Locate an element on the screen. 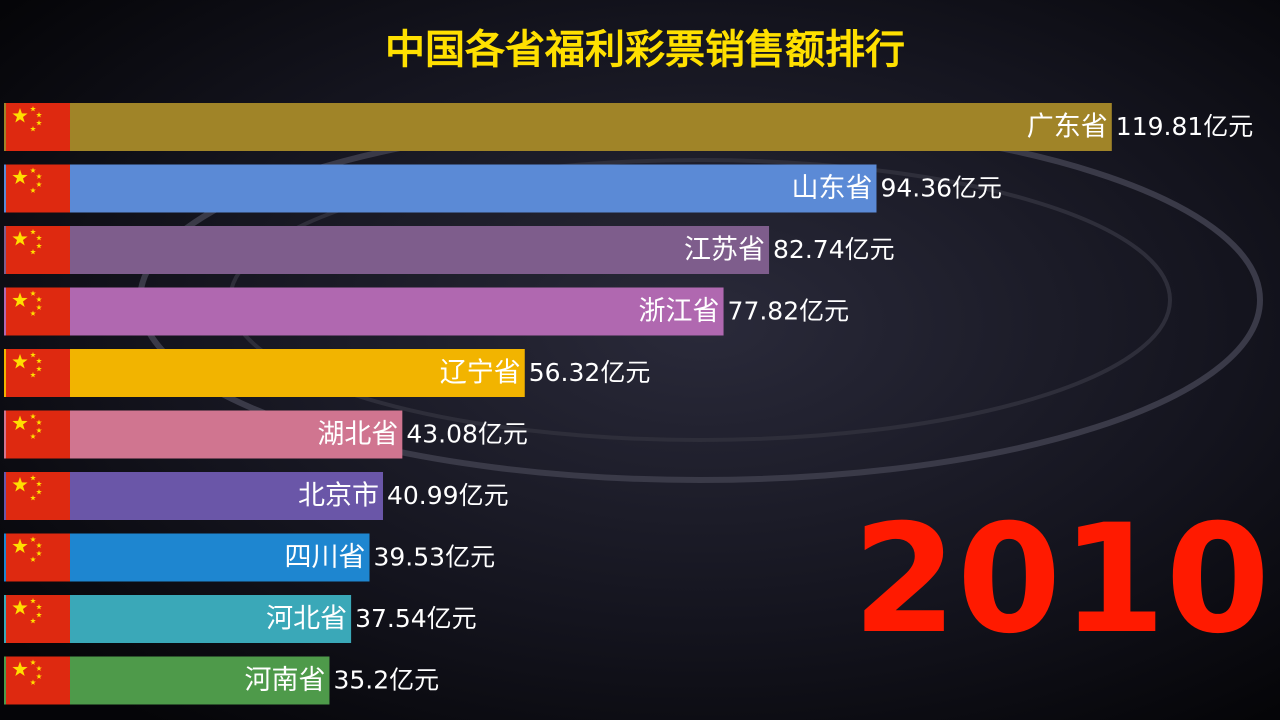 The image size is (1280, 720). value-label: 40.99亿元 is located at coordinates (448, 495).